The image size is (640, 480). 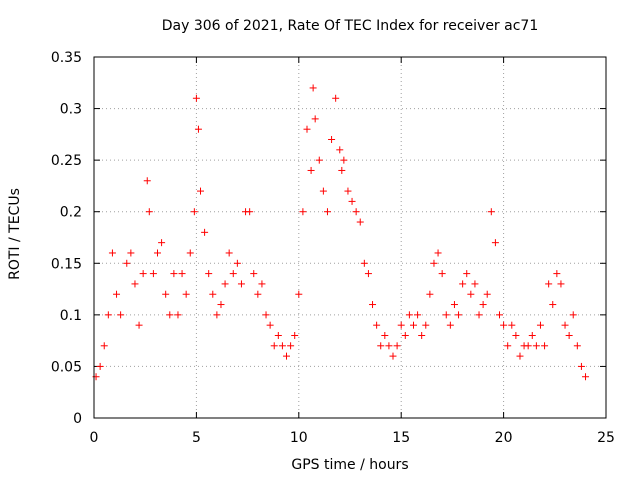 I want to click on x-tick-label: 15, so click(x=401, y=438).